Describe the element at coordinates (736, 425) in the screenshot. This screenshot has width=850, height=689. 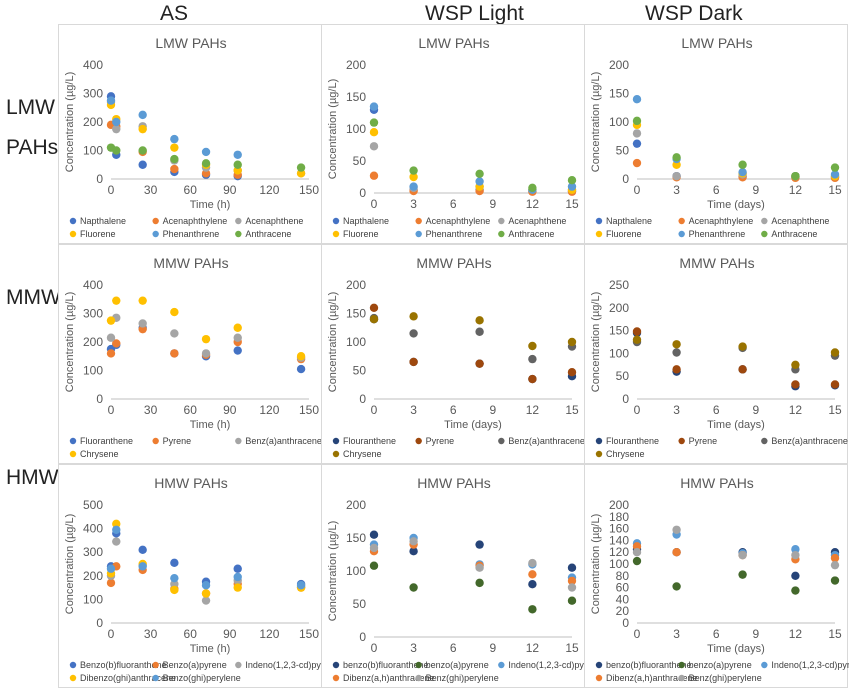
I see `x-axis-label: Time (days)` at that location.